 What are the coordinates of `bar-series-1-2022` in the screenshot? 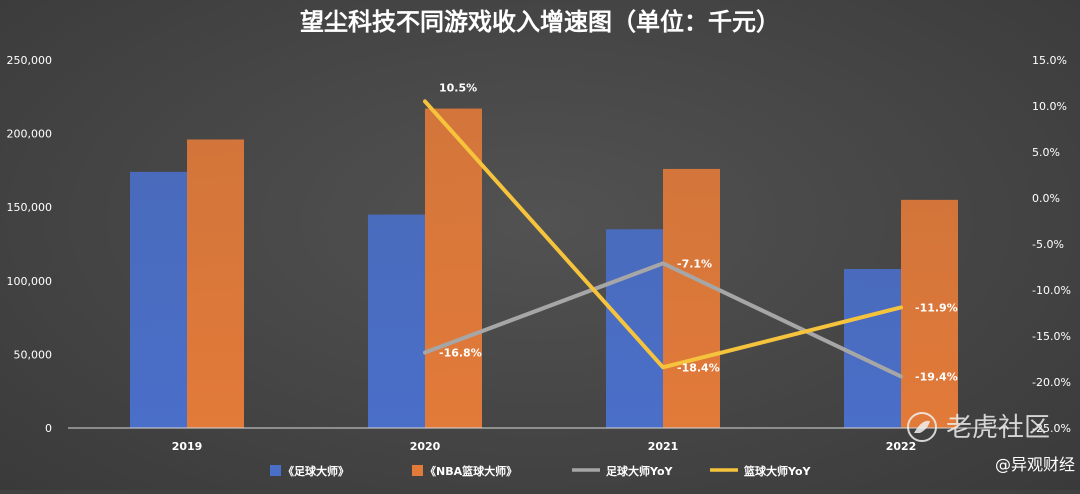 It's located at (872, 348).